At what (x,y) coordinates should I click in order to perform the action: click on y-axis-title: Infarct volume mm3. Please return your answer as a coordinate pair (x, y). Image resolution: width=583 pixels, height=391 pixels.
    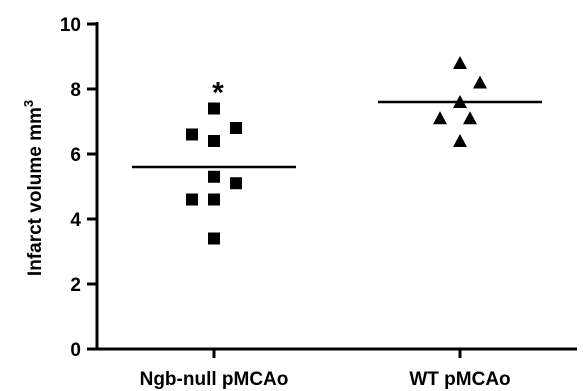
    Looking at the image, I should click on (33, 188).